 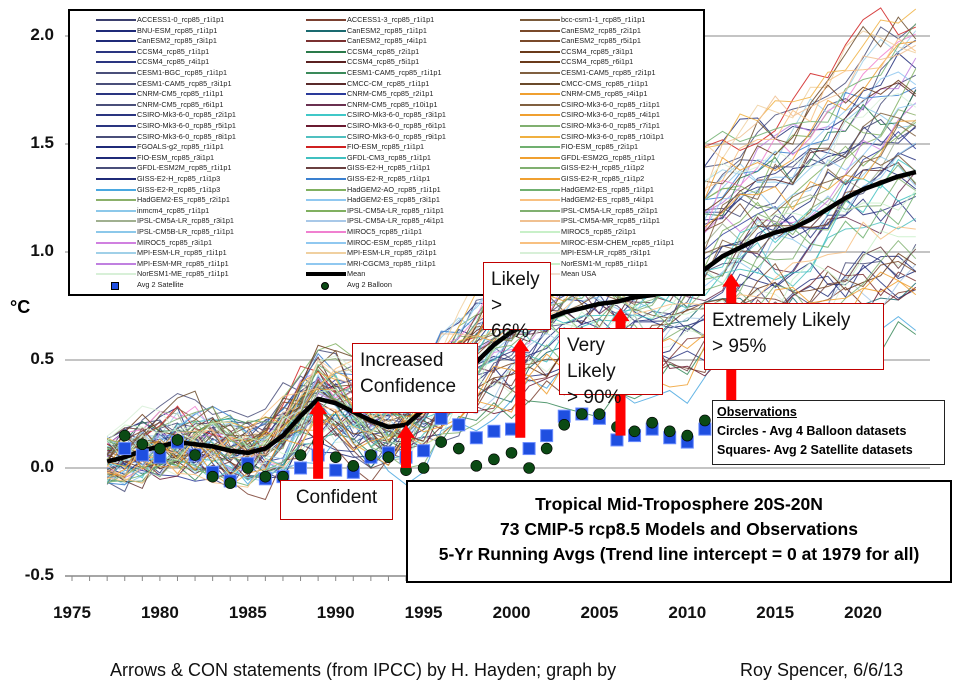 I want to click on legend-label: FIO-ESM_rcp85_r1i1p1, so click(x=386, y=147).